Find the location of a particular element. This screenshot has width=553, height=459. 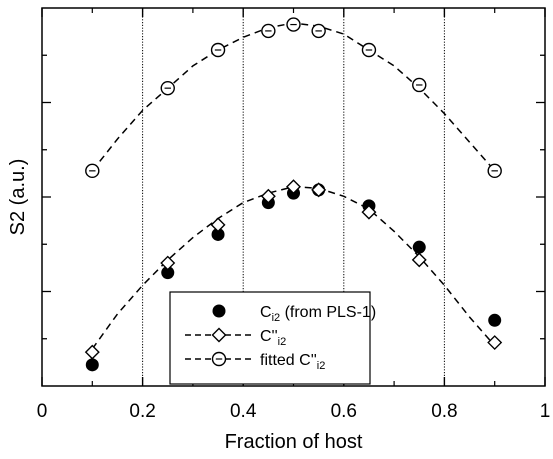

legend-entry-cluster: Ci2 (from PLS-1) is located at coordinates (294, 314).